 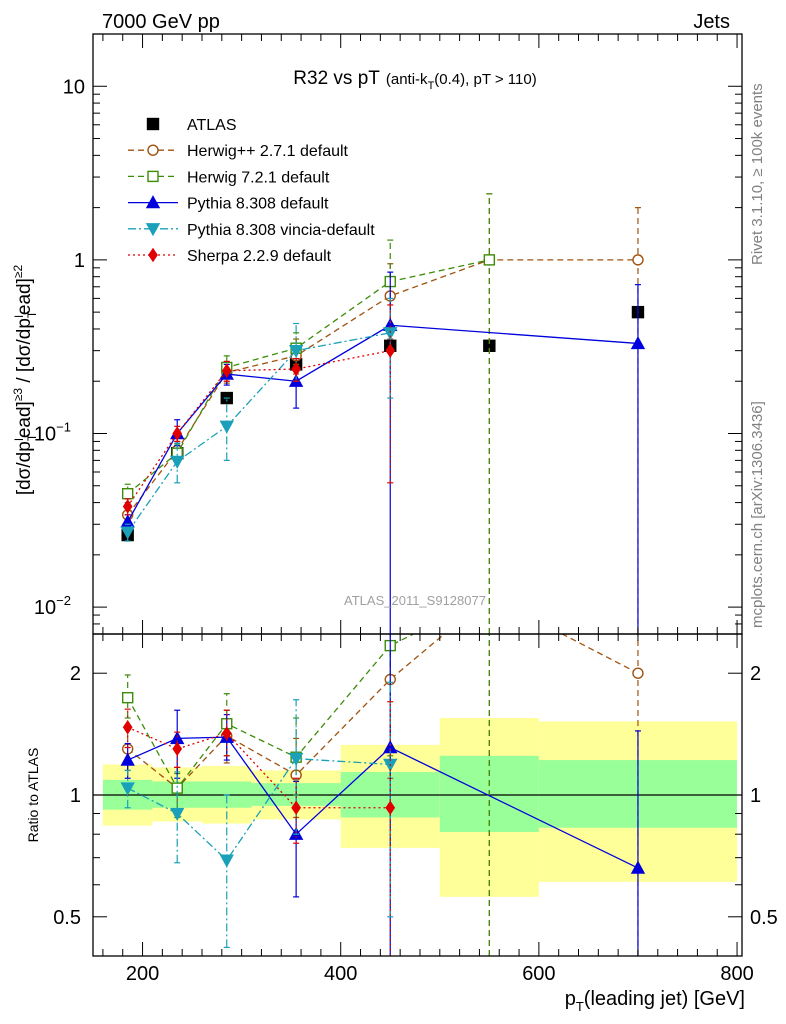 I want to click on legend-label-vincia: Pythia 8.308 vincia-default, so click(x=281, y=230).